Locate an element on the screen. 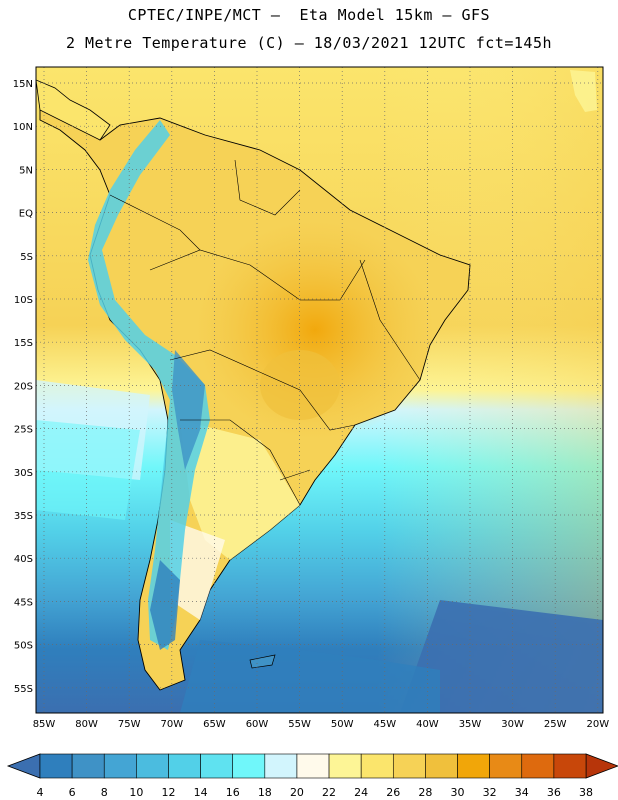 This screenshot has height=800, width=618. colorbar-right-arrow is located at coordinates (601, 766).